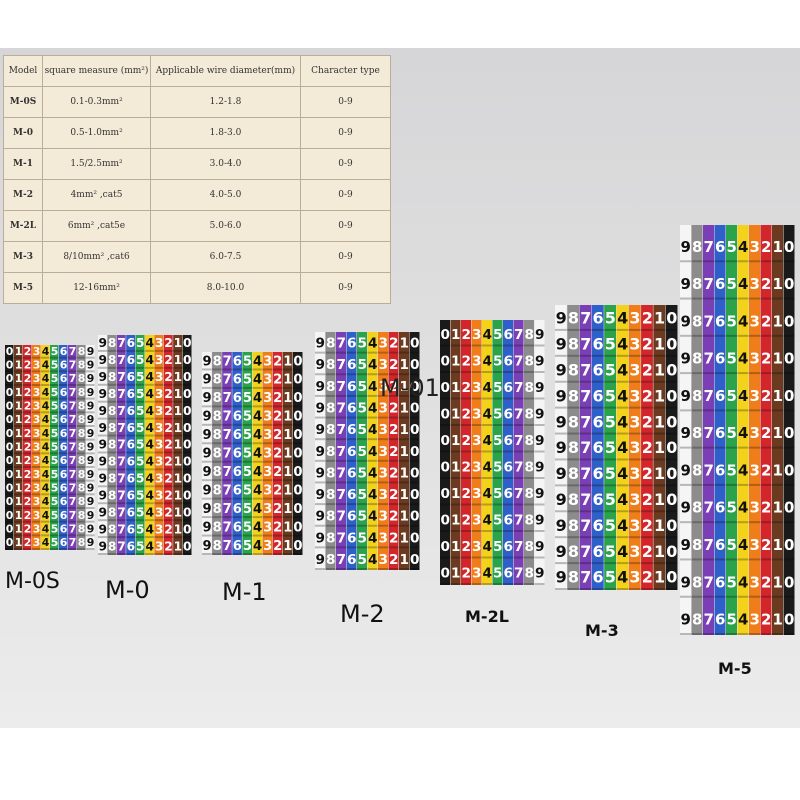 Image resolution: width=800 pixels, height=800 pixels. What do you see at coordinates (23, 257) in the screenshot?
I see `table-cell: M-3` at bounding box center [23, 257].